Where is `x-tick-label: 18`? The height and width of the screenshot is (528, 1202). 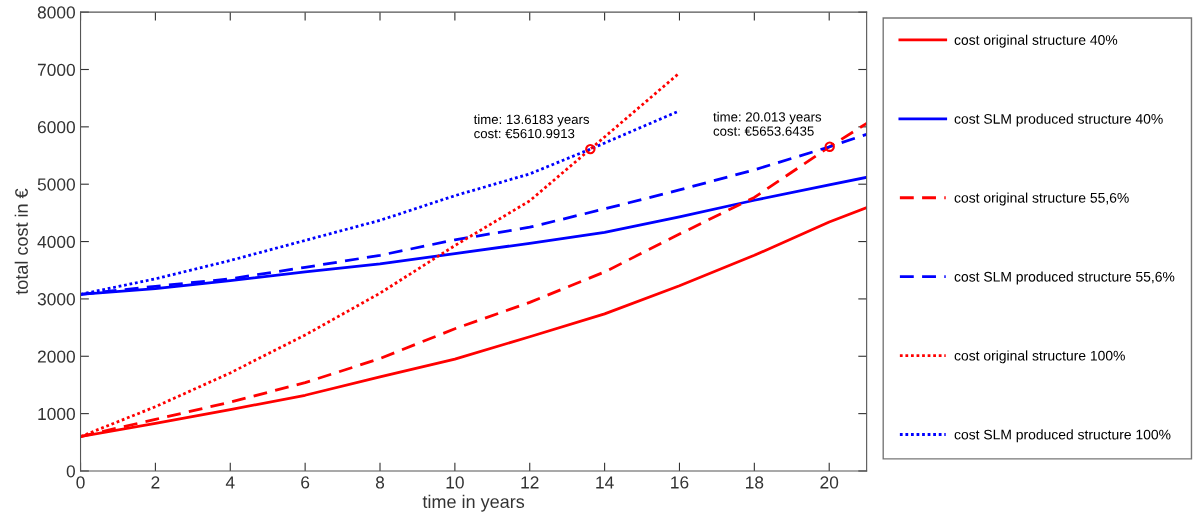
x-tick-label: 18 is located at coordinates (755, 482).